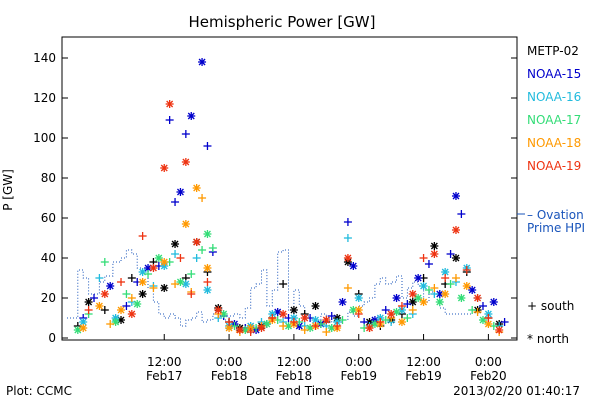  Describe the element at coordinates (48, 178) in the screenshot. I see `y-tick-label: 80` at that location.